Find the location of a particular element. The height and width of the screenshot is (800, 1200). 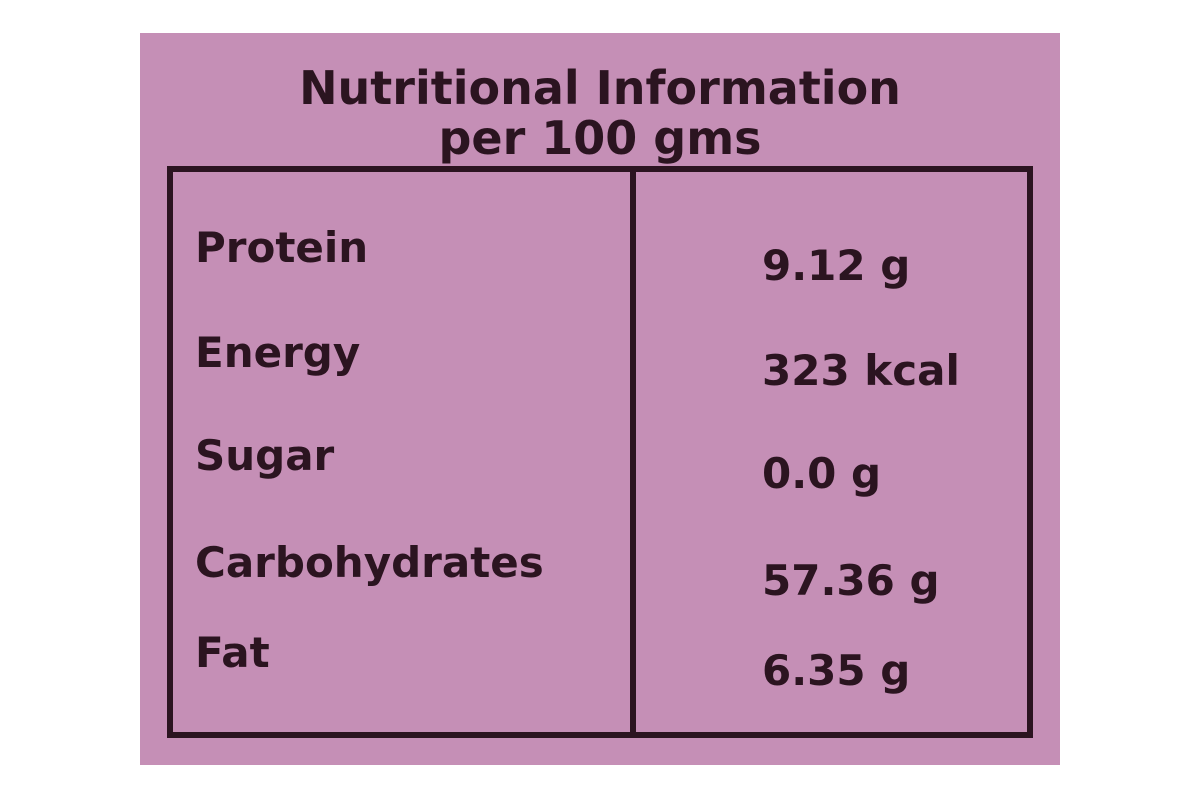

nutrient-name: Energy is located at coordinates (278, 352).